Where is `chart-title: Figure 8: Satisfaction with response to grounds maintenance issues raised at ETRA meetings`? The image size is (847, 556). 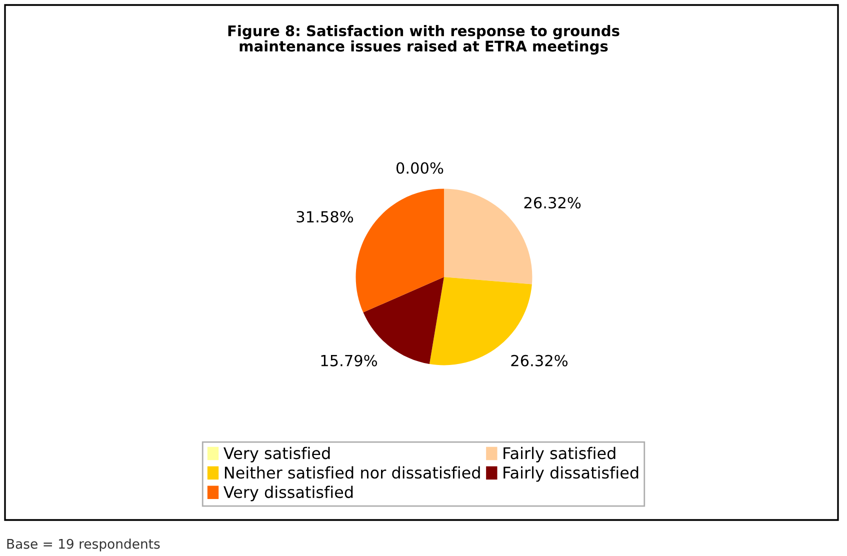
chart-title: Figure 8: Satisfaction with response to grounds maintenance issues raised at ETRA meetings is located at coordinates (424, 40).